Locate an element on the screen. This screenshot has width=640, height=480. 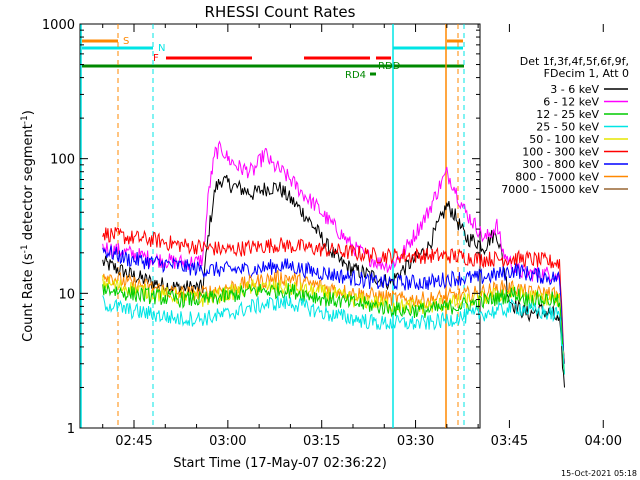
y-axis-label-sup2: -1 is located at coordinates (25, 119).